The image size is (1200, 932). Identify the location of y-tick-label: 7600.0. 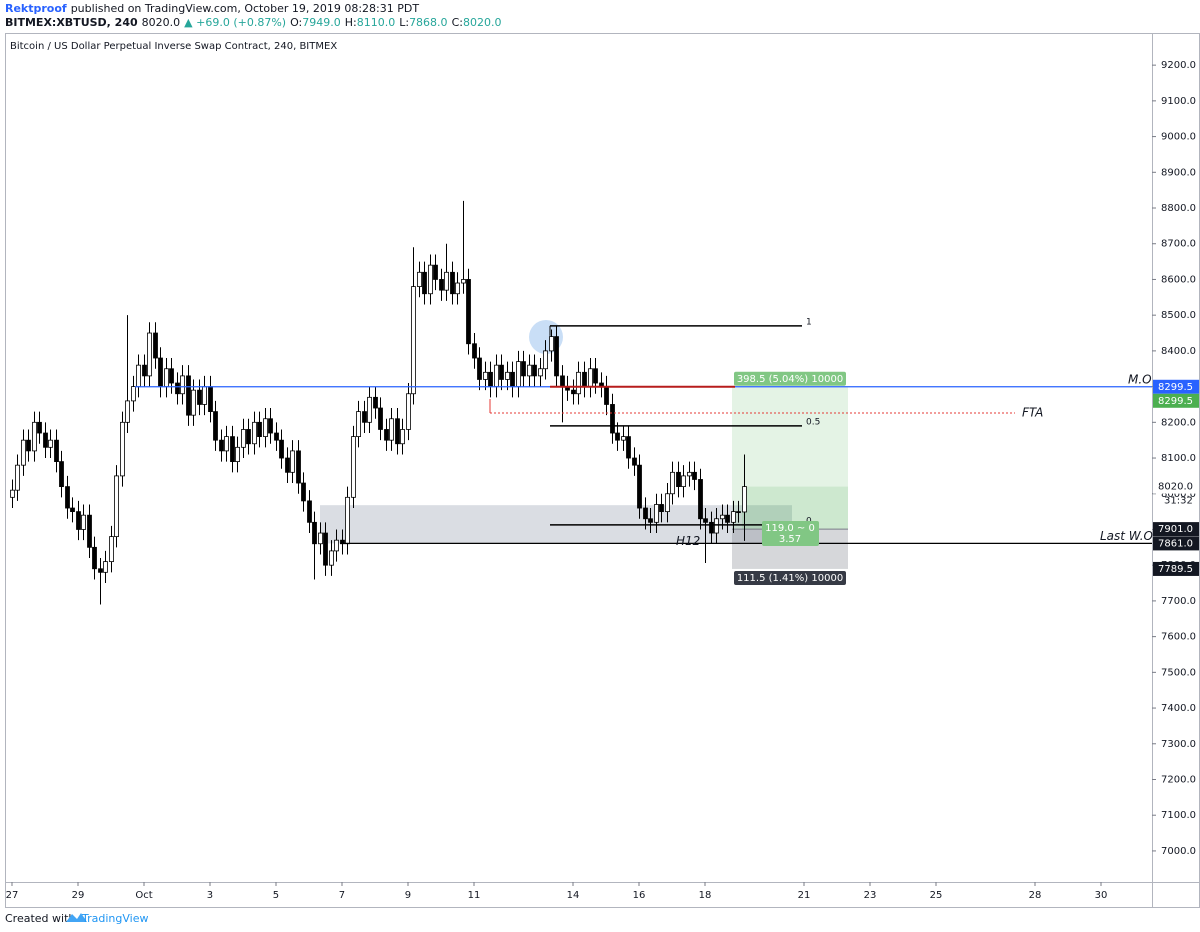
(1178, 637).